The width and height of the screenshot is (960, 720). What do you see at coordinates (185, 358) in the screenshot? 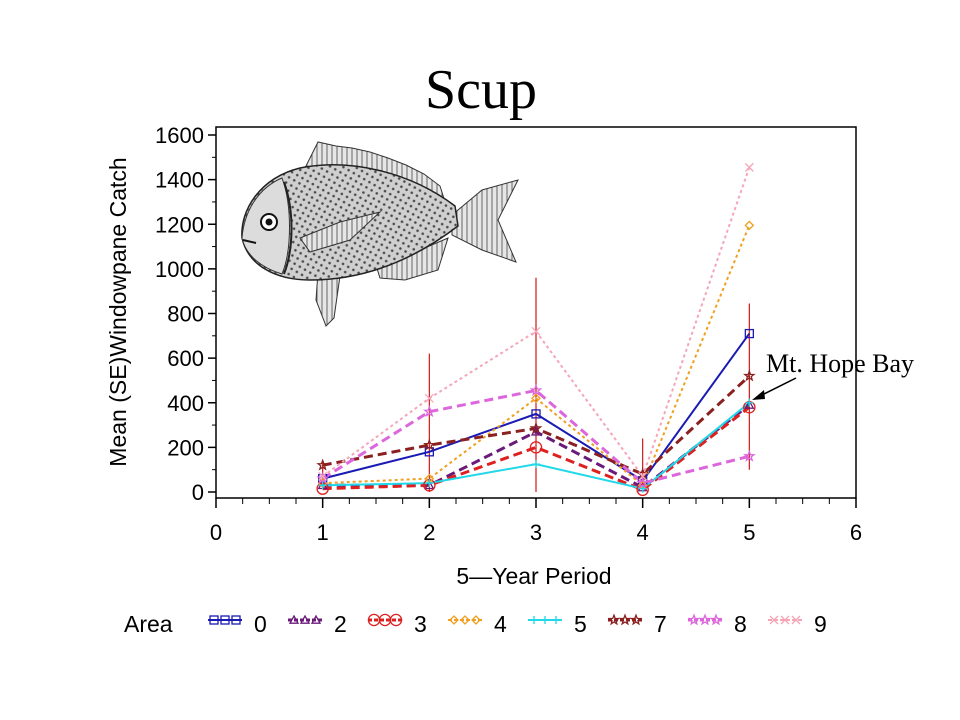
I see `y-tick-label: 600` at bounding box center [185, 358].